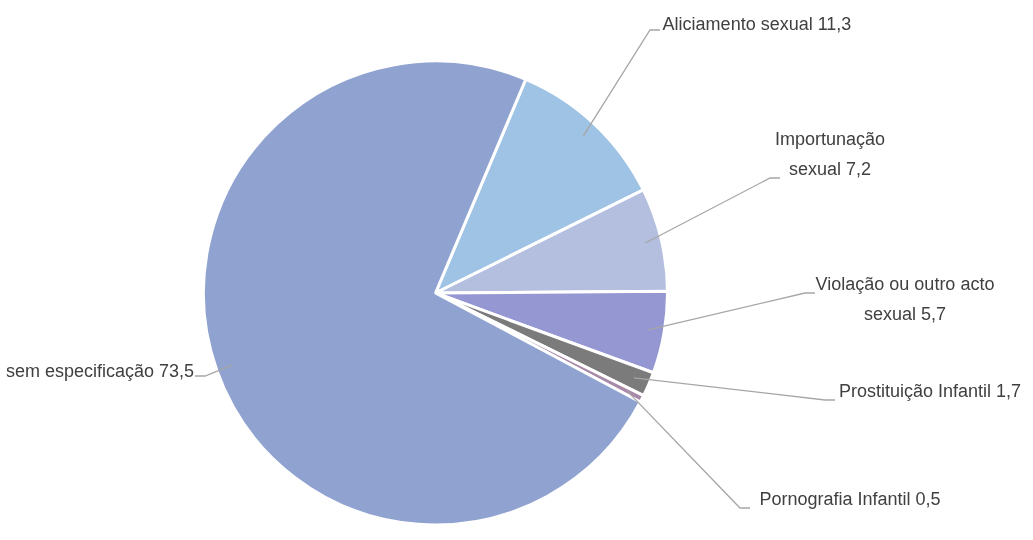 The image size is (1033, 540). What do you see at coordinates (100, 370) in the screenshot?
I see `slice-label: sem especificação 73,5` at bounding box center [100, 370].